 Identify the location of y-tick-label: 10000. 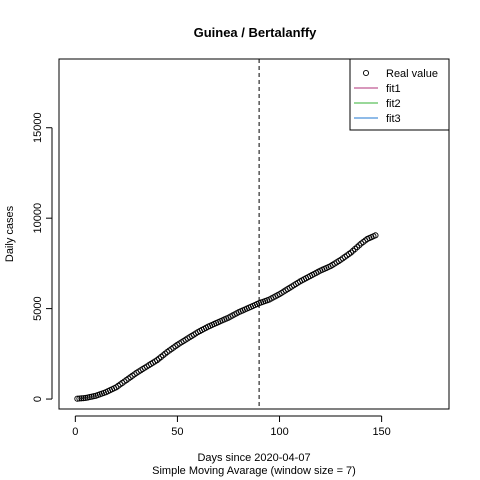
(38, 218).